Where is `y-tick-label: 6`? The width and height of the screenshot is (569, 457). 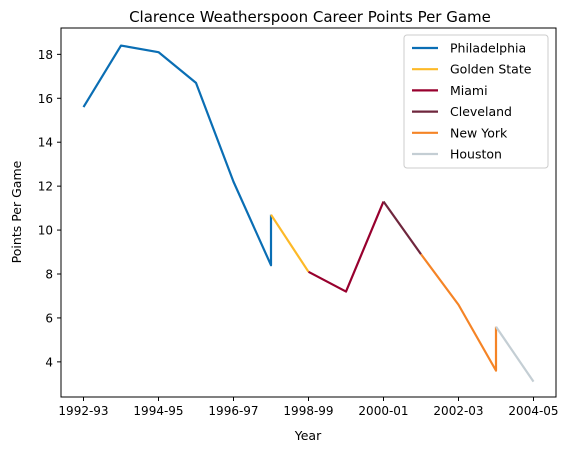
y-tick-label: 6 is located at coordinates (49, 318).